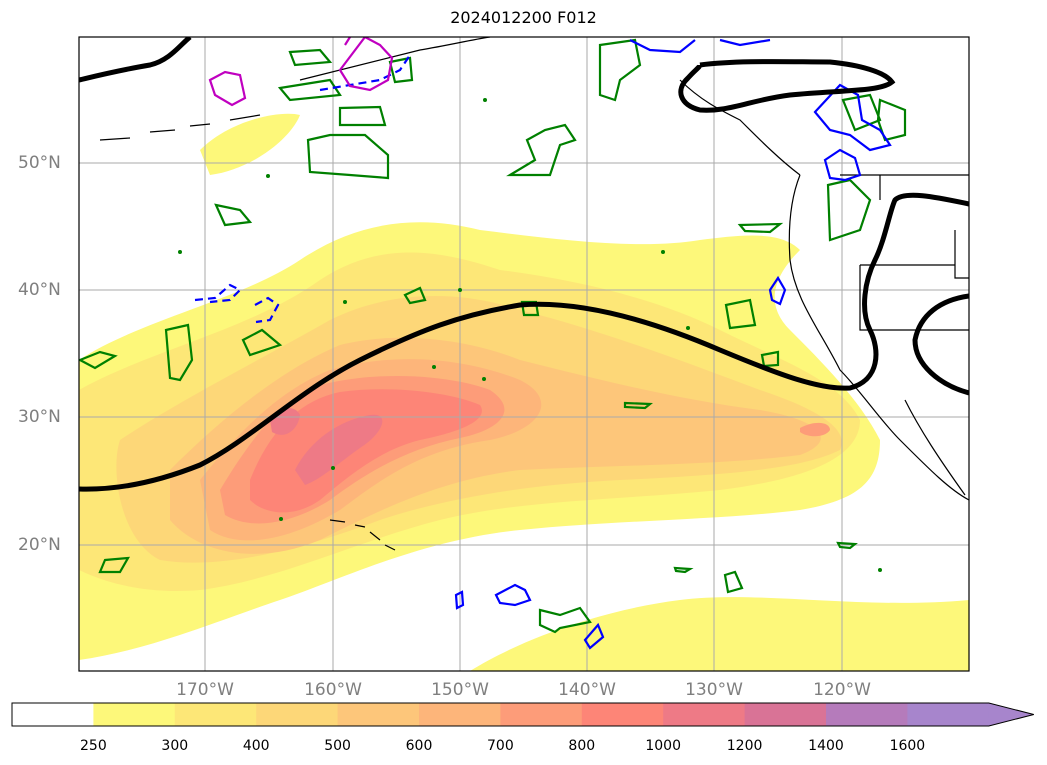  What do you see at coordinates (826, 746) in the screenshot?
I see `colorbar-tick-label: 1400` at bounding box center [826, 746].